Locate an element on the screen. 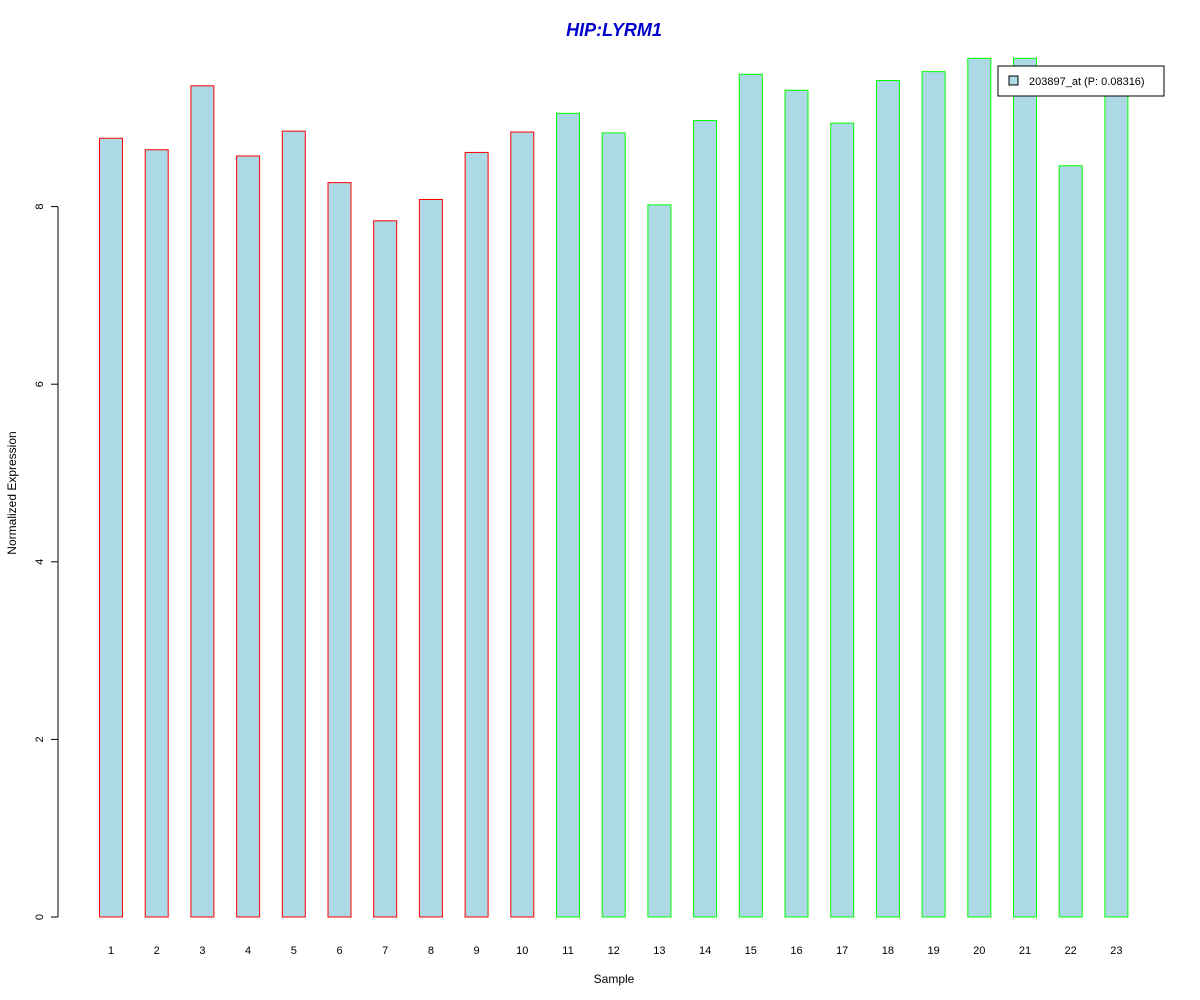 Image resolution: width=1200 pixels, height=1000 pixels. x-tick-label: 13 is located at coordinates (659, 951).